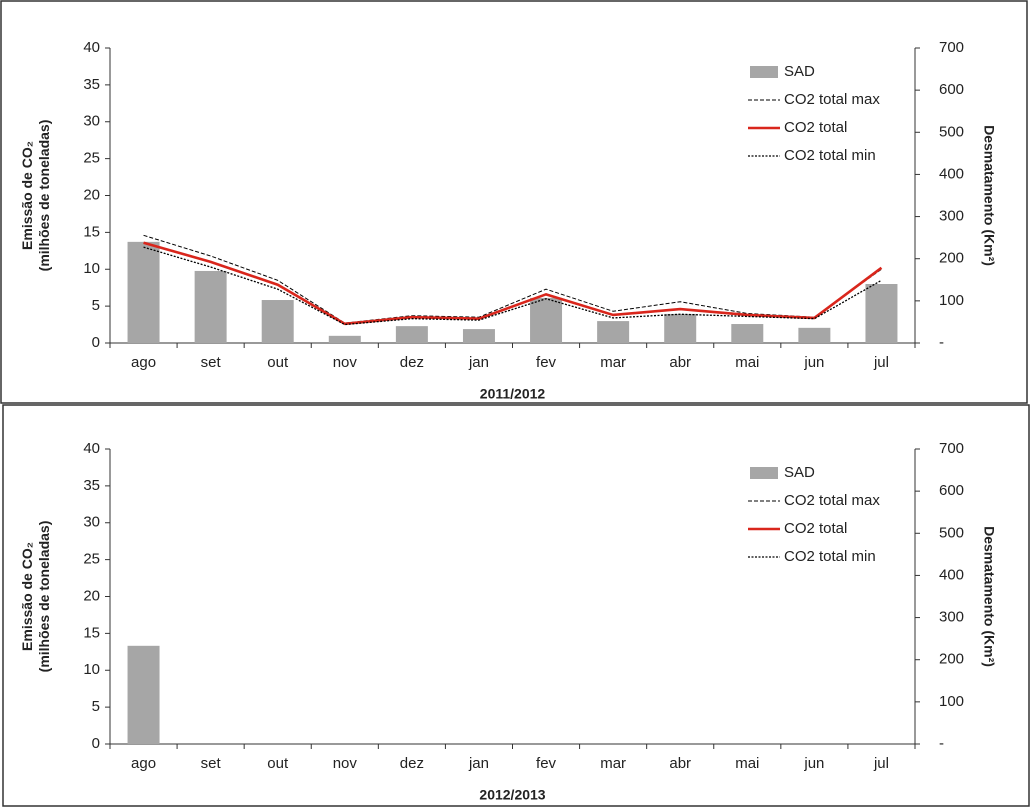  I want to click on x-axis-label: 2011/2012, so click(513, 394).